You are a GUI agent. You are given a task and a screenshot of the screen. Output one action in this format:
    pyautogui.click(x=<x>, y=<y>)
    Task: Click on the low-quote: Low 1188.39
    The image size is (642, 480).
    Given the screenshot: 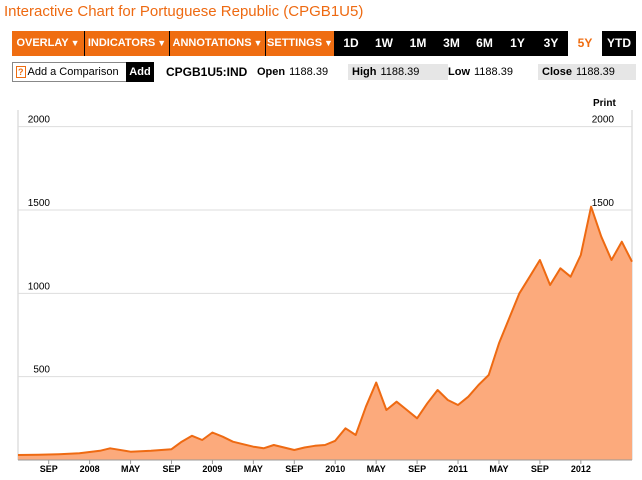 What is the action you would take?
    pyautogui.click(x=493, y=72)
    